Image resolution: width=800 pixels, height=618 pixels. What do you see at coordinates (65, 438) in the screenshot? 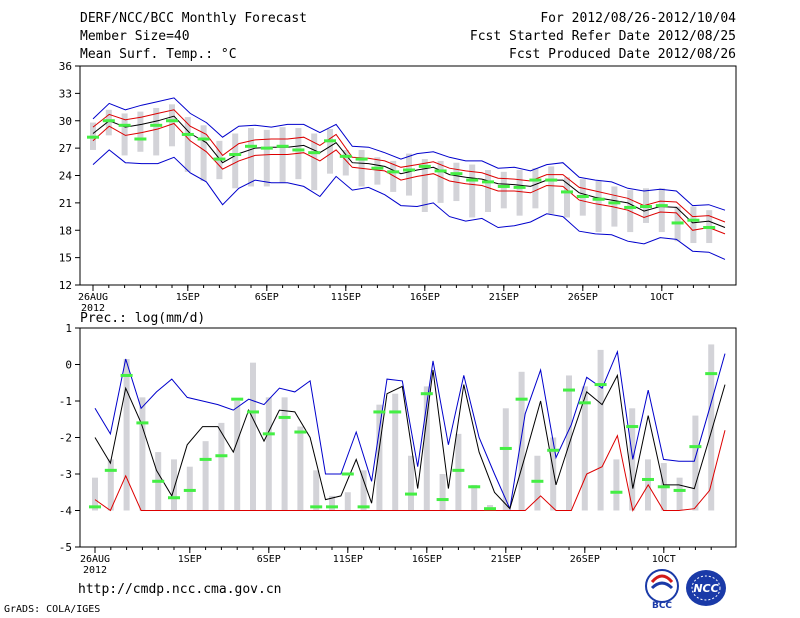
I see `y-tick-label: -2` at bounding box center [65, 438].